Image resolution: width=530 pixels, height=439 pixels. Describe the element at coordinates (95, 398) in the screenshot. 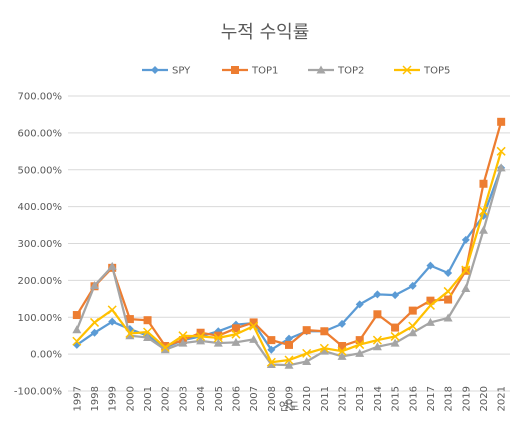

I see `x-tick-label: 1998` at that location.